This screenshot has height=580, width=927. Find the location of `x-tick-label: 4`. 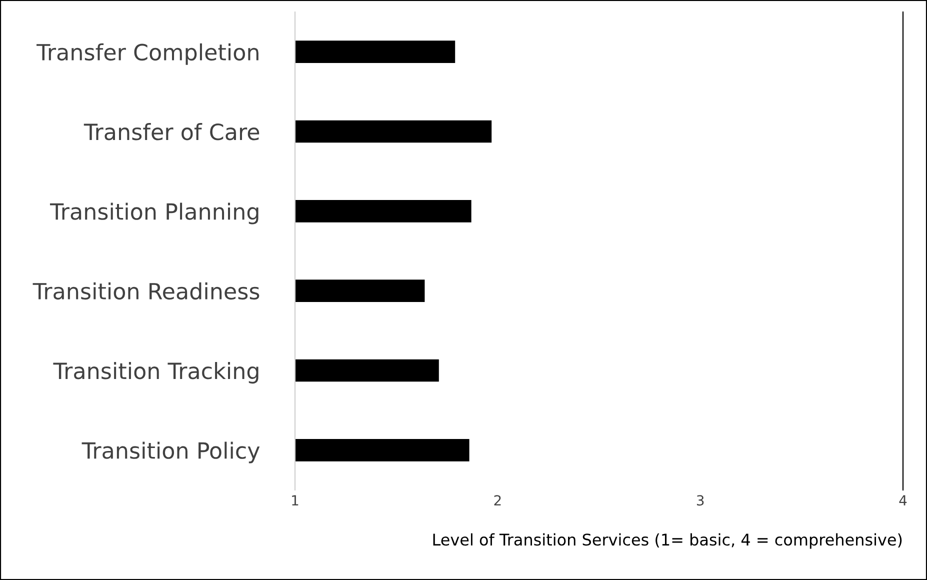

x-tick-label: 4 is located at coordinates (903, 500).